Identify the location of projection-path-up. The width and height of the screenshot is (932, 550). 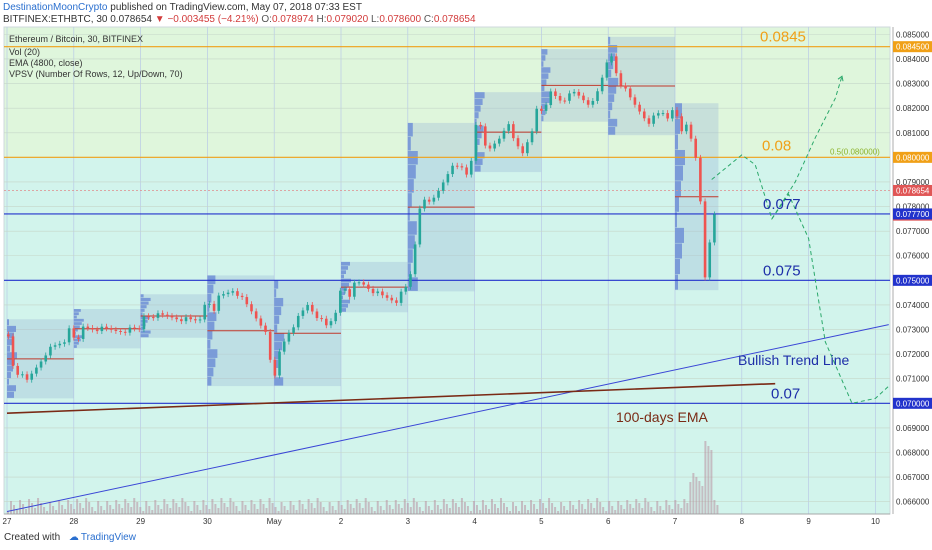
(807, 148).